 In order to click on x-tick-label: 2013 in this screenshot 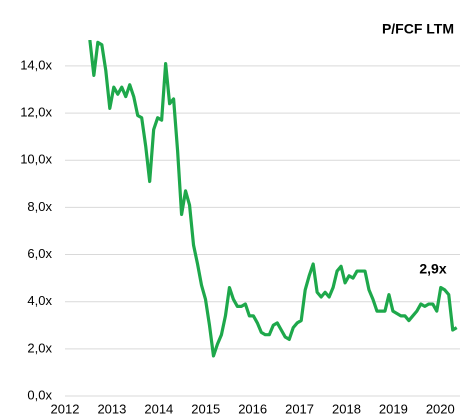, I will do `click(111, 408)`.